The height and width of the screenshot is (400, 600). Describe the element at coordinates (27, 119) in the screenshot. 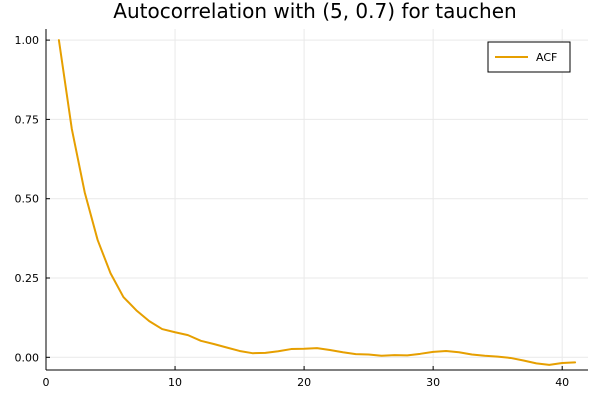

I see `y-tick-label-3: 0.75` at that location.